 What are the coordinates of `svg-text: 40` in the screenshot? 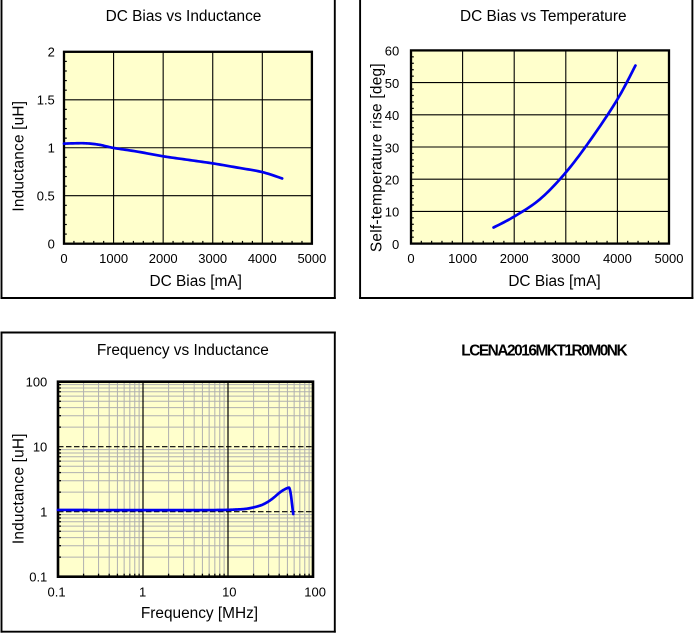 It's located at (392, 115).